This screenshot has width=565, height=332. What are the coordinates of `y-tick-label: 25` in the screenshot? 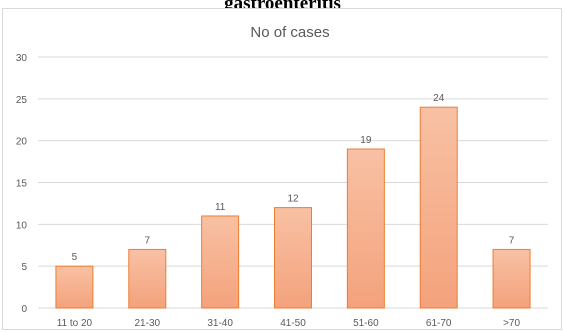 It's located at (22, 100).